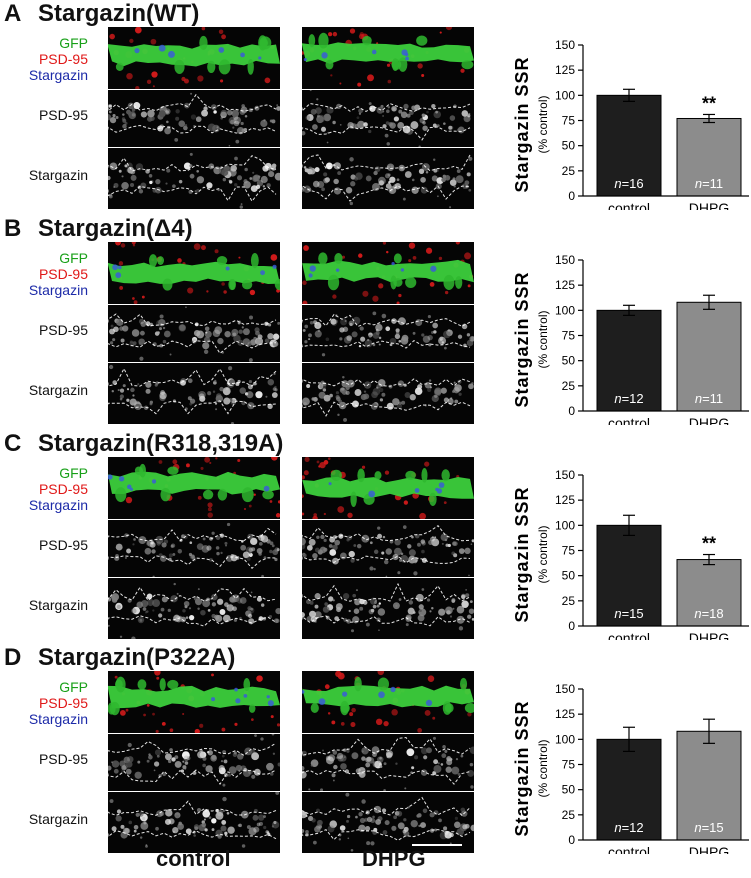  Describe the element at coordinates (629, 789) in the screenshot. I see `bar-control` at that location.